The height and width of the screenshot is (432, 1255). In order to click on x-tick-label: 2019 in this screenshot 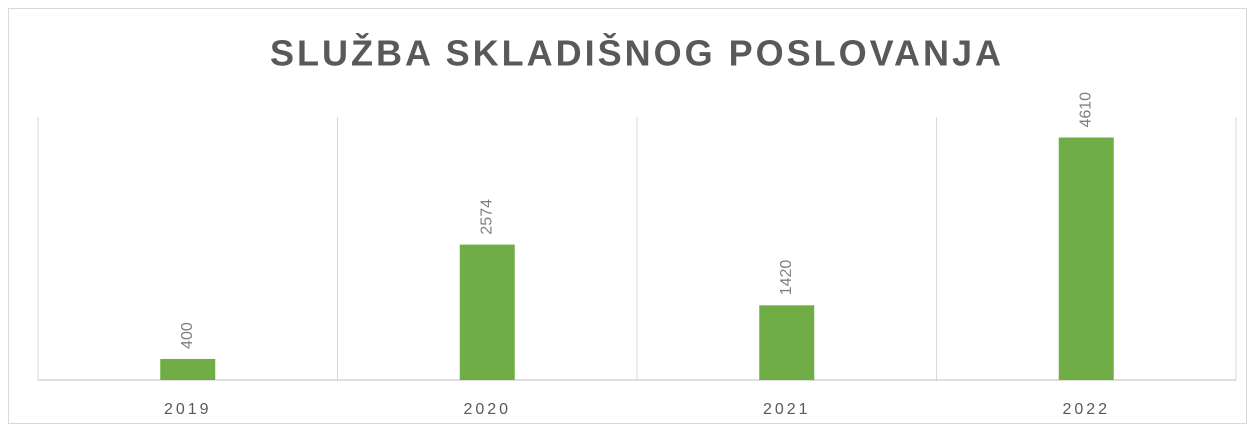, I will do `click(188, 409)`.